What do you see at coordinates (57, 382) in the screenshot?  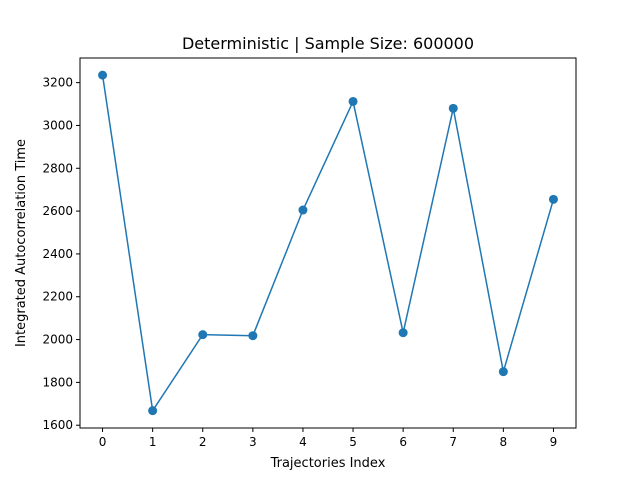 I see `y-tick-label: 1800` at bounding box center [57, 382].